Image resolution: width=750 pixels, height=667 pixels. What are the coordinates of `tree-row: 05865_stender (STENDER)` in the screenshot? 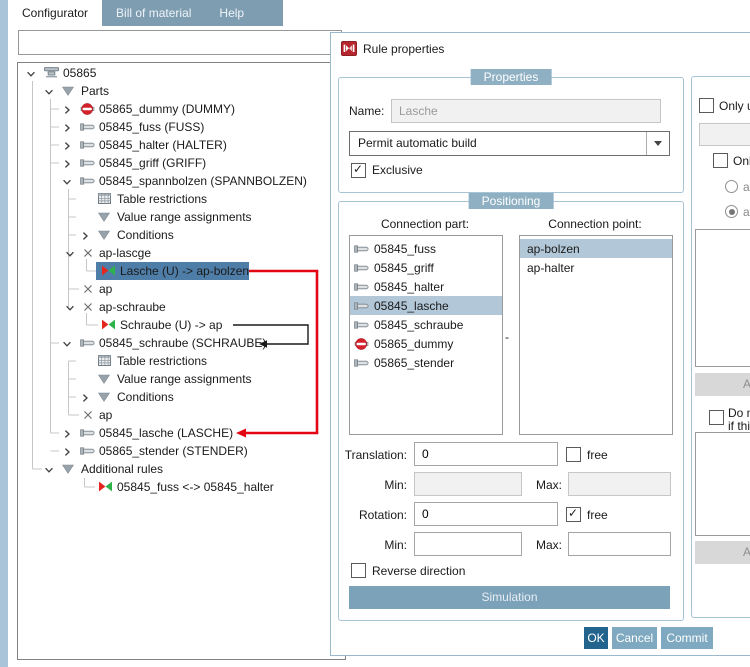 It's located at (181, 451).